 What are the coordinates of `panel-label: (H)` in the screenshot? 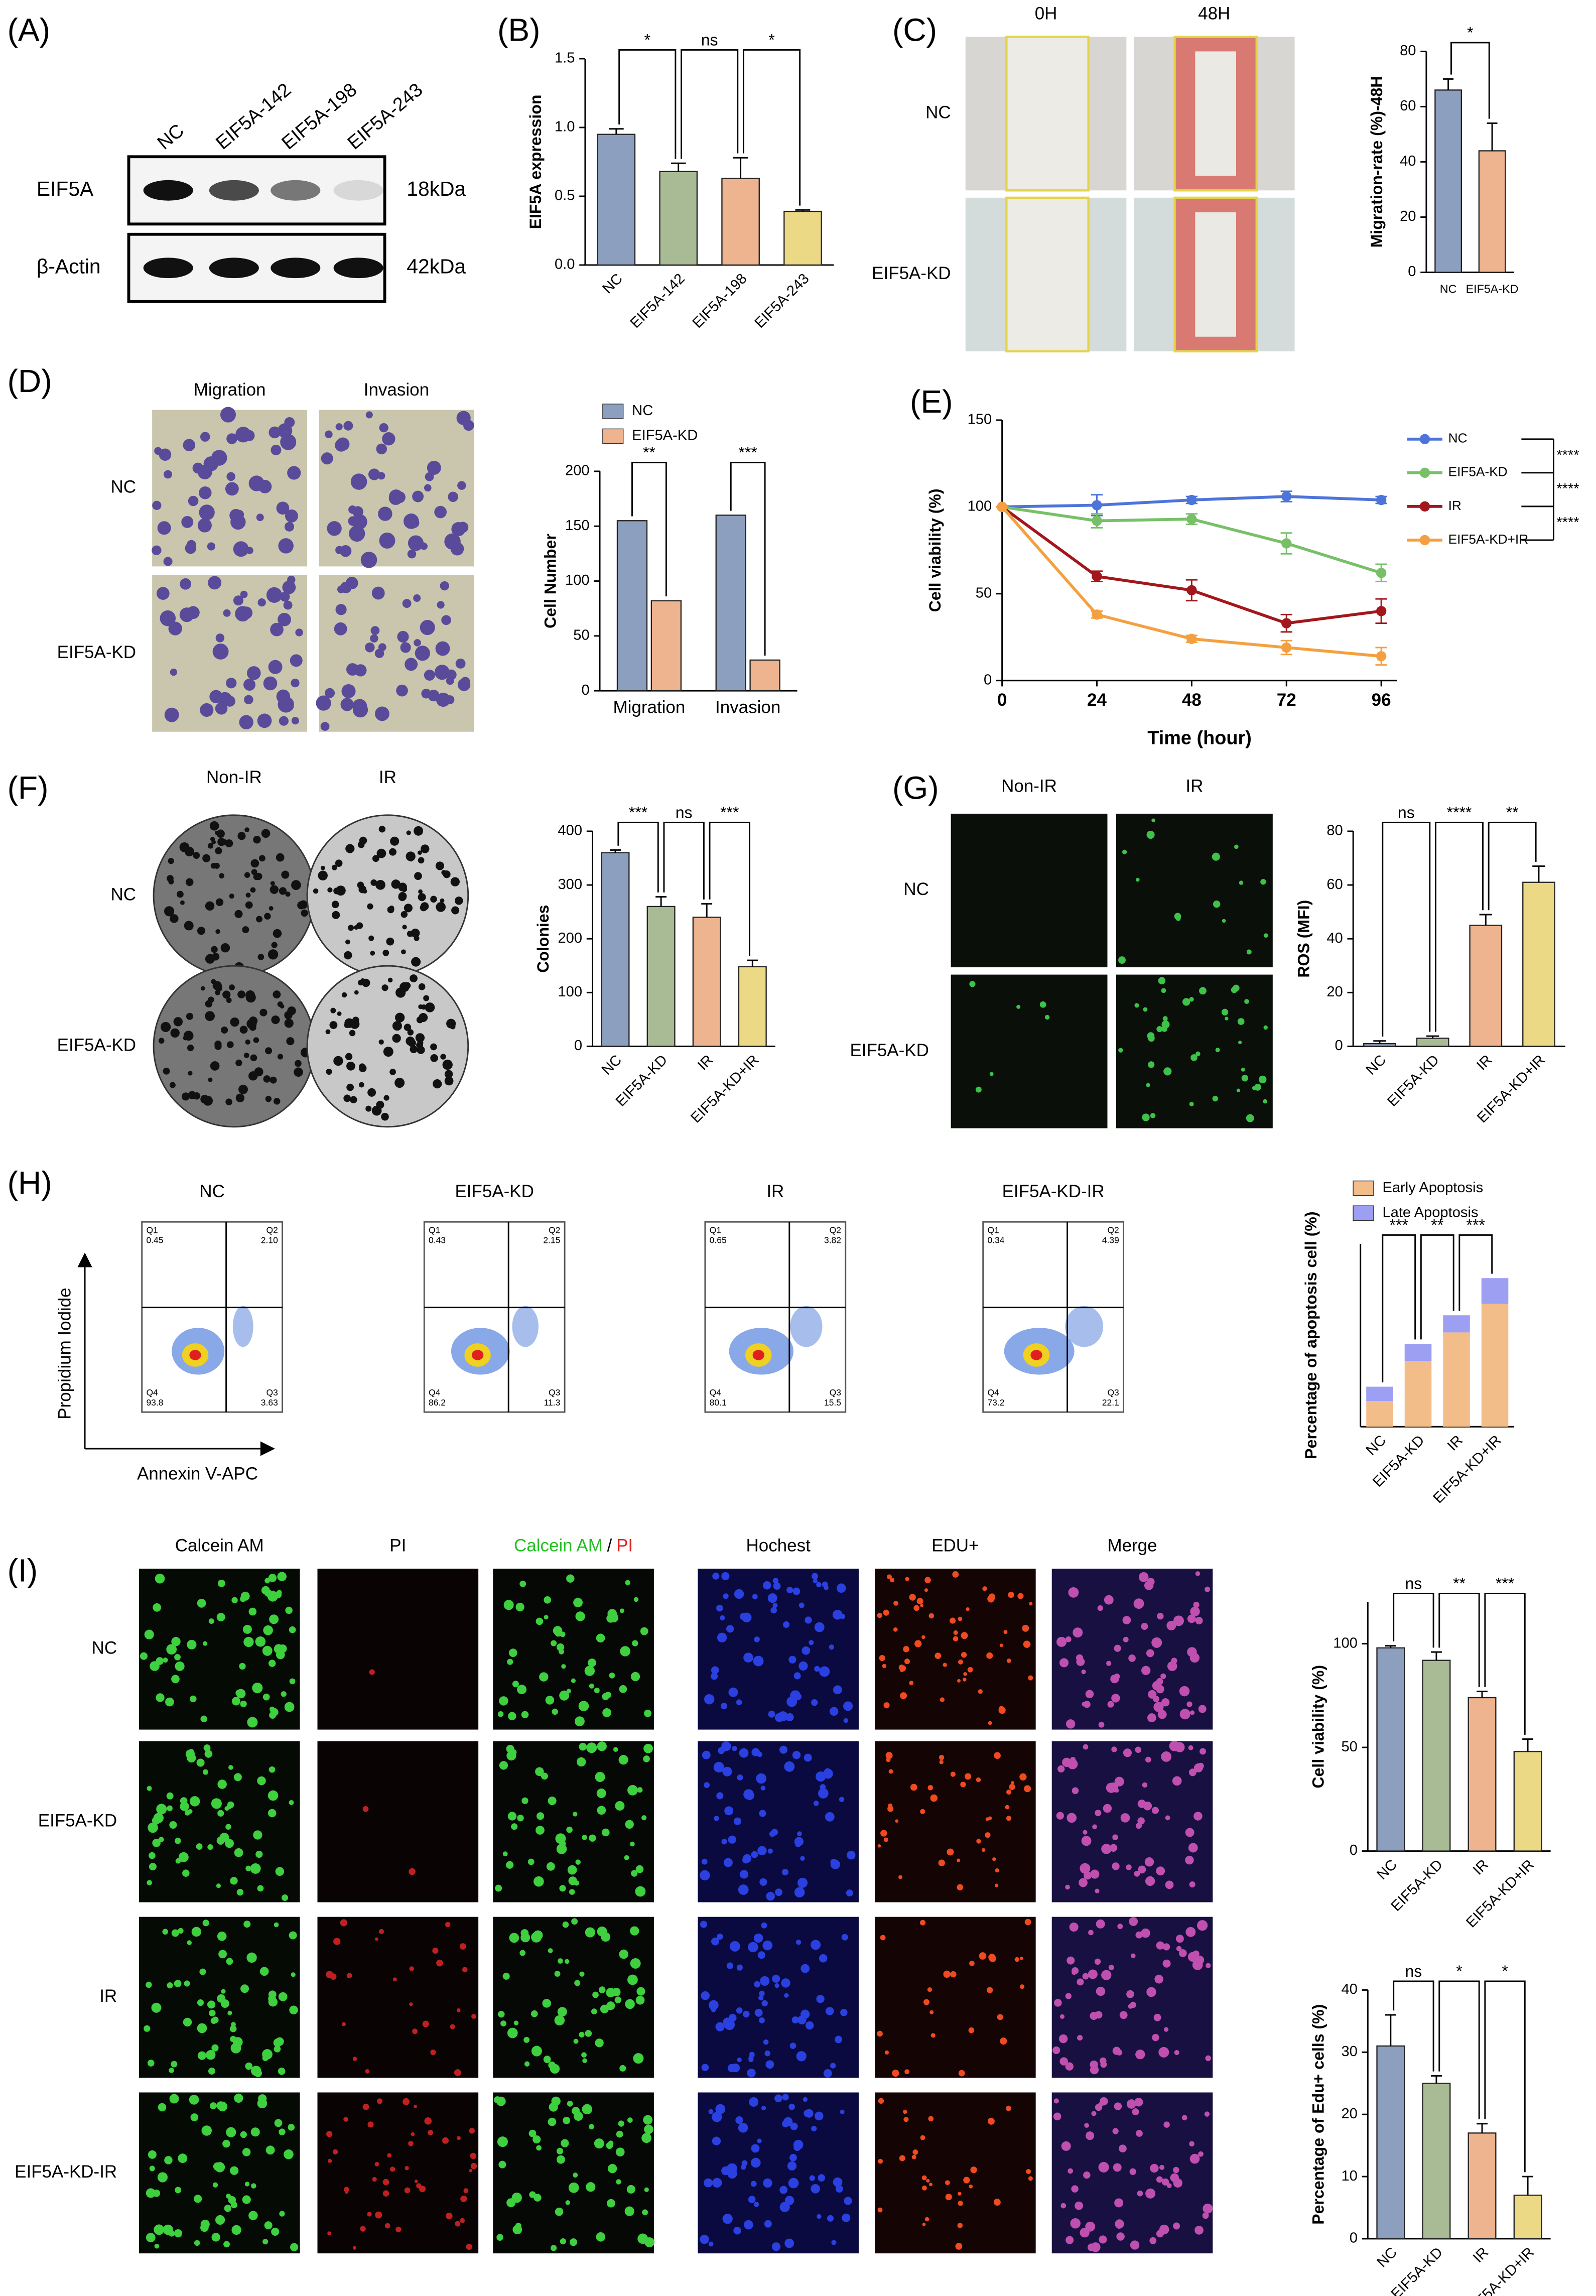 It's located at (30, 1183).